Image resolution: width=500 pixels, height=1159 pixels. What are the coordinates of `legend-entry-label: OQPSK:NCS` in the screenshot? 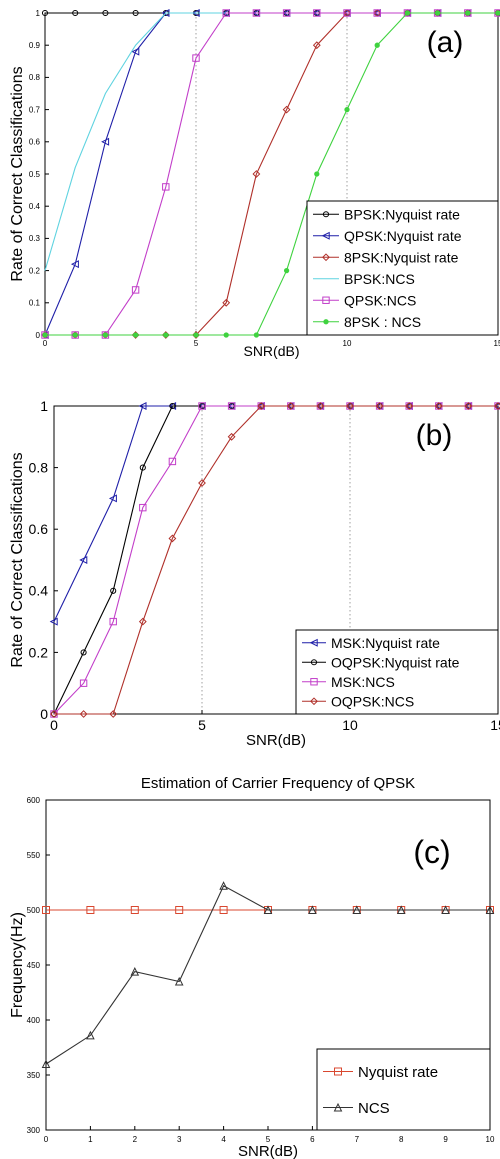 It's located at (372, 701).